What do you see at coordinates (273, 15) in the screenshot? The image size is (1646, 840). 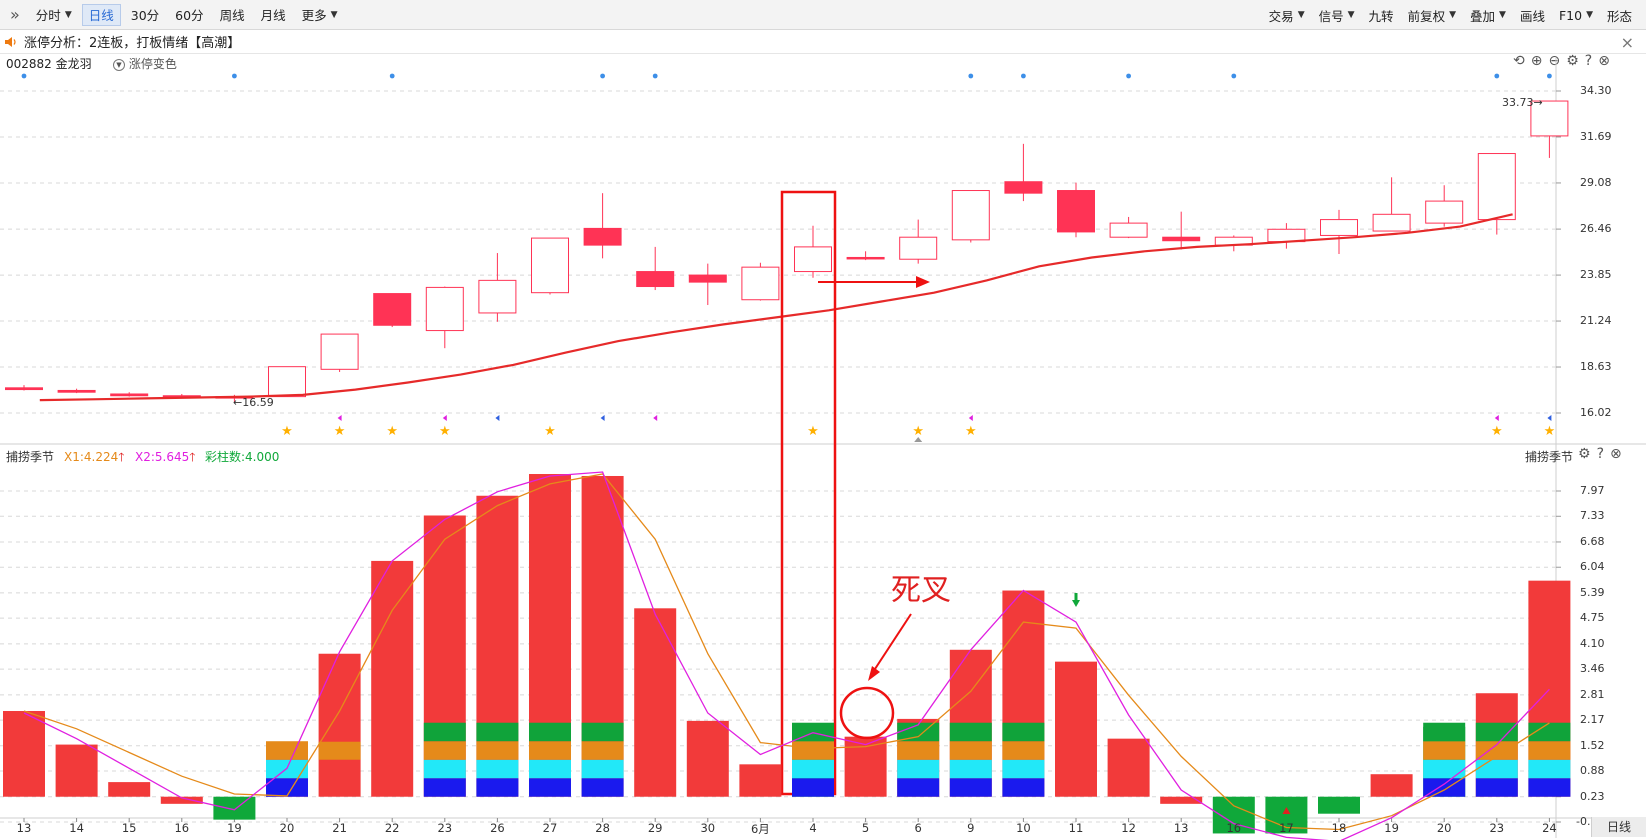 I see `period-button-5: 月线` at bounding box center [273, 15].